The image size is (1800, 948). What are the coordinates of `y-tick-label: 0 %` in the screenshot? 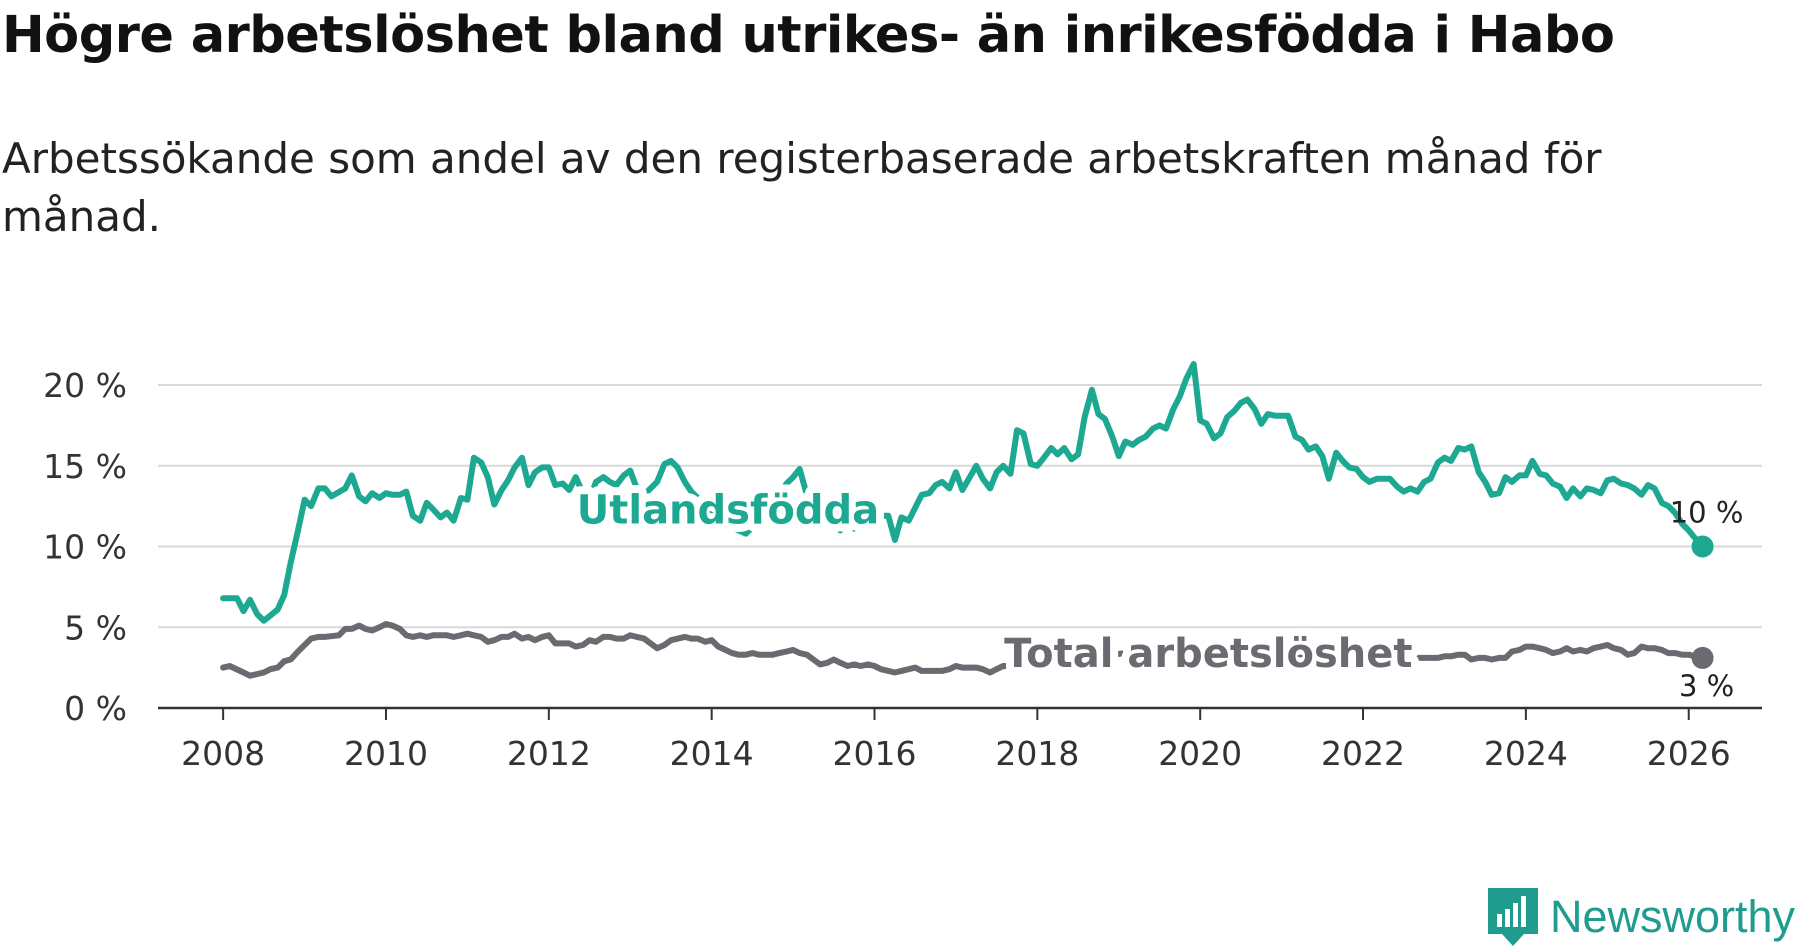 It's located at (95, 708).